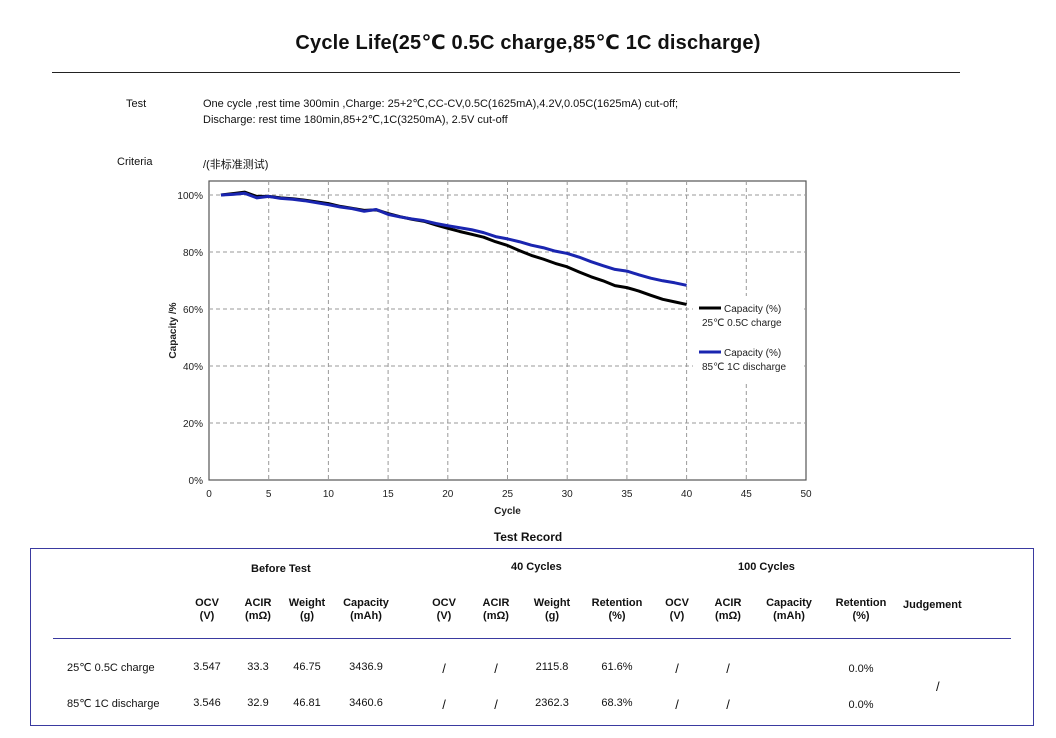 The height and width of the screenshot is (738, 1056). I want to click on table-cell: 46.75, so click(307, 667).